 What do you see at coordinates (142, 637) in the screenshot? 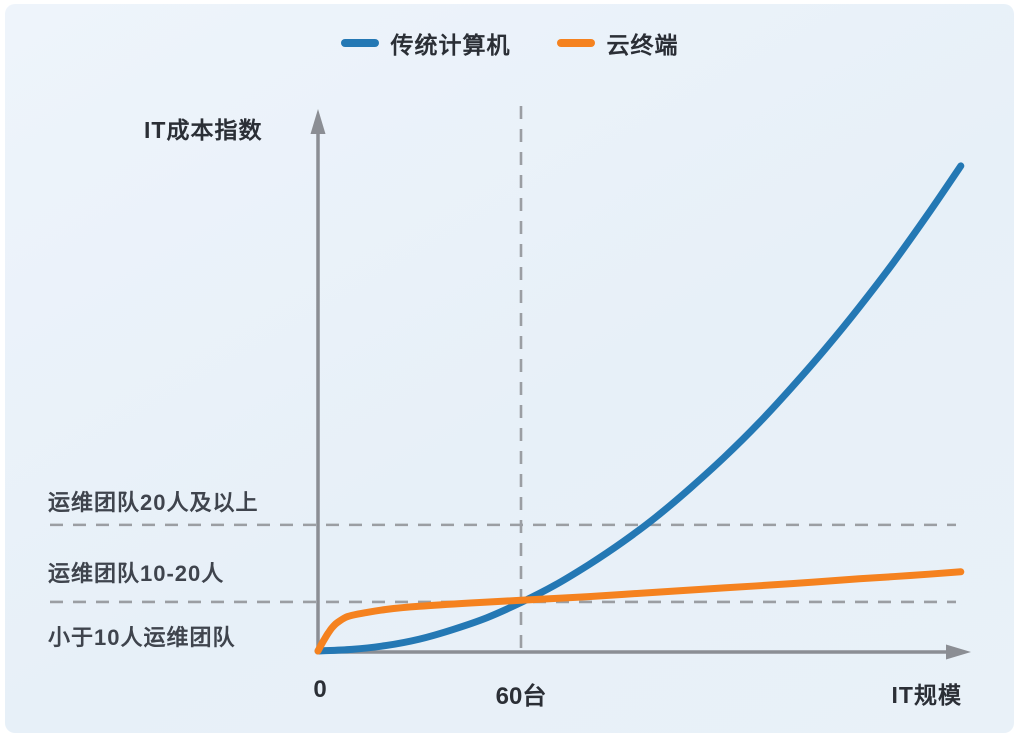
I see `annotation-team-under10: 小于10人运维团队` at bounding box center [142, 637].